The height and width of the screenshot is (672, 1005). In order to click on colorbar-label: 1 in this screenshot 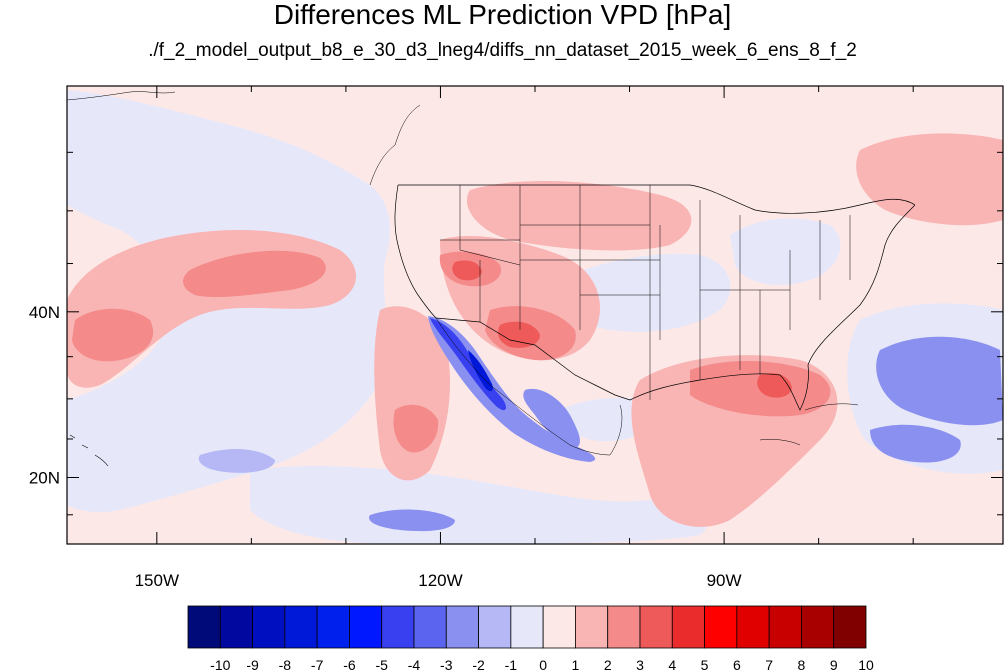, I will do `click(576, 664)`.